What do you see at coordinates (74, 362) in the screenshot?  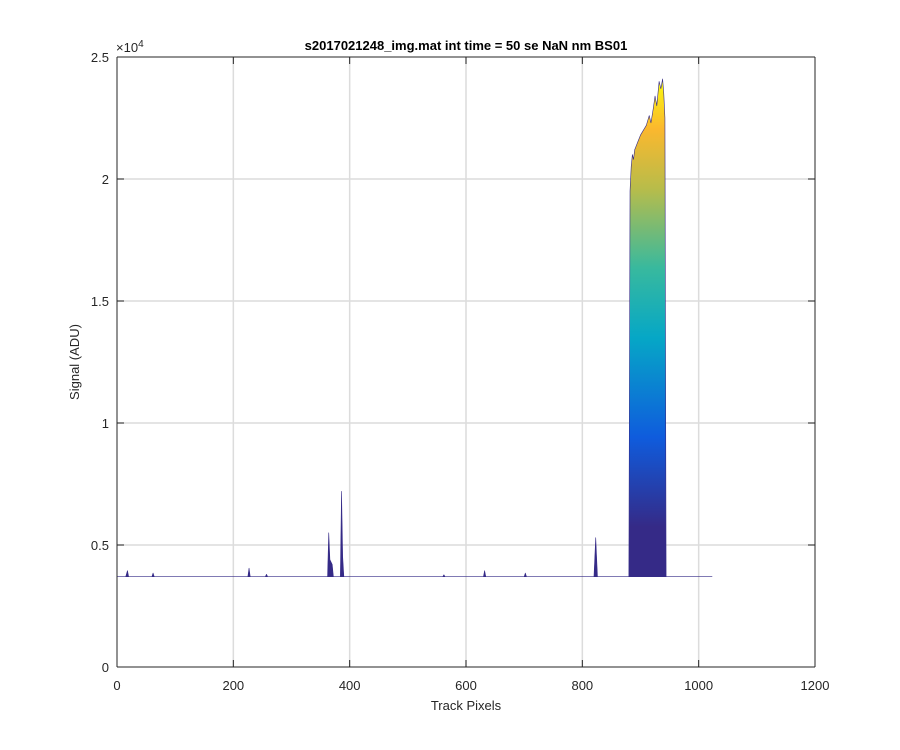 I see `y-axis-title: Signal (ADU)` at bounding box center [74, 362].